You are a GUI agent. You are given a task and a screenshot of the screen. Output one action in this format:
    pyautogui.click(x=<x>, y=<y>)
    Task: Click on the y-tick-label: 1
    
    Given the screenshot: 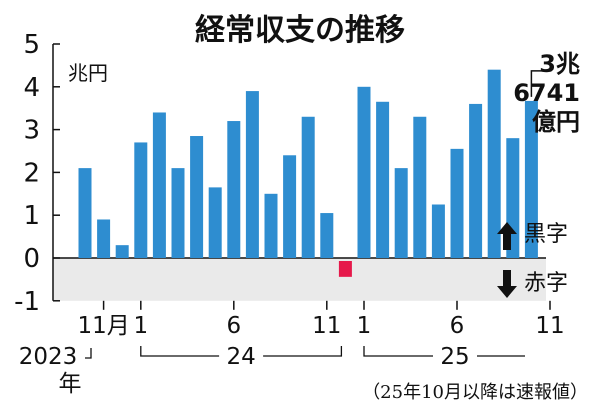 What is the action you would take?
    pyautogui.click(x=31, y=216)
    